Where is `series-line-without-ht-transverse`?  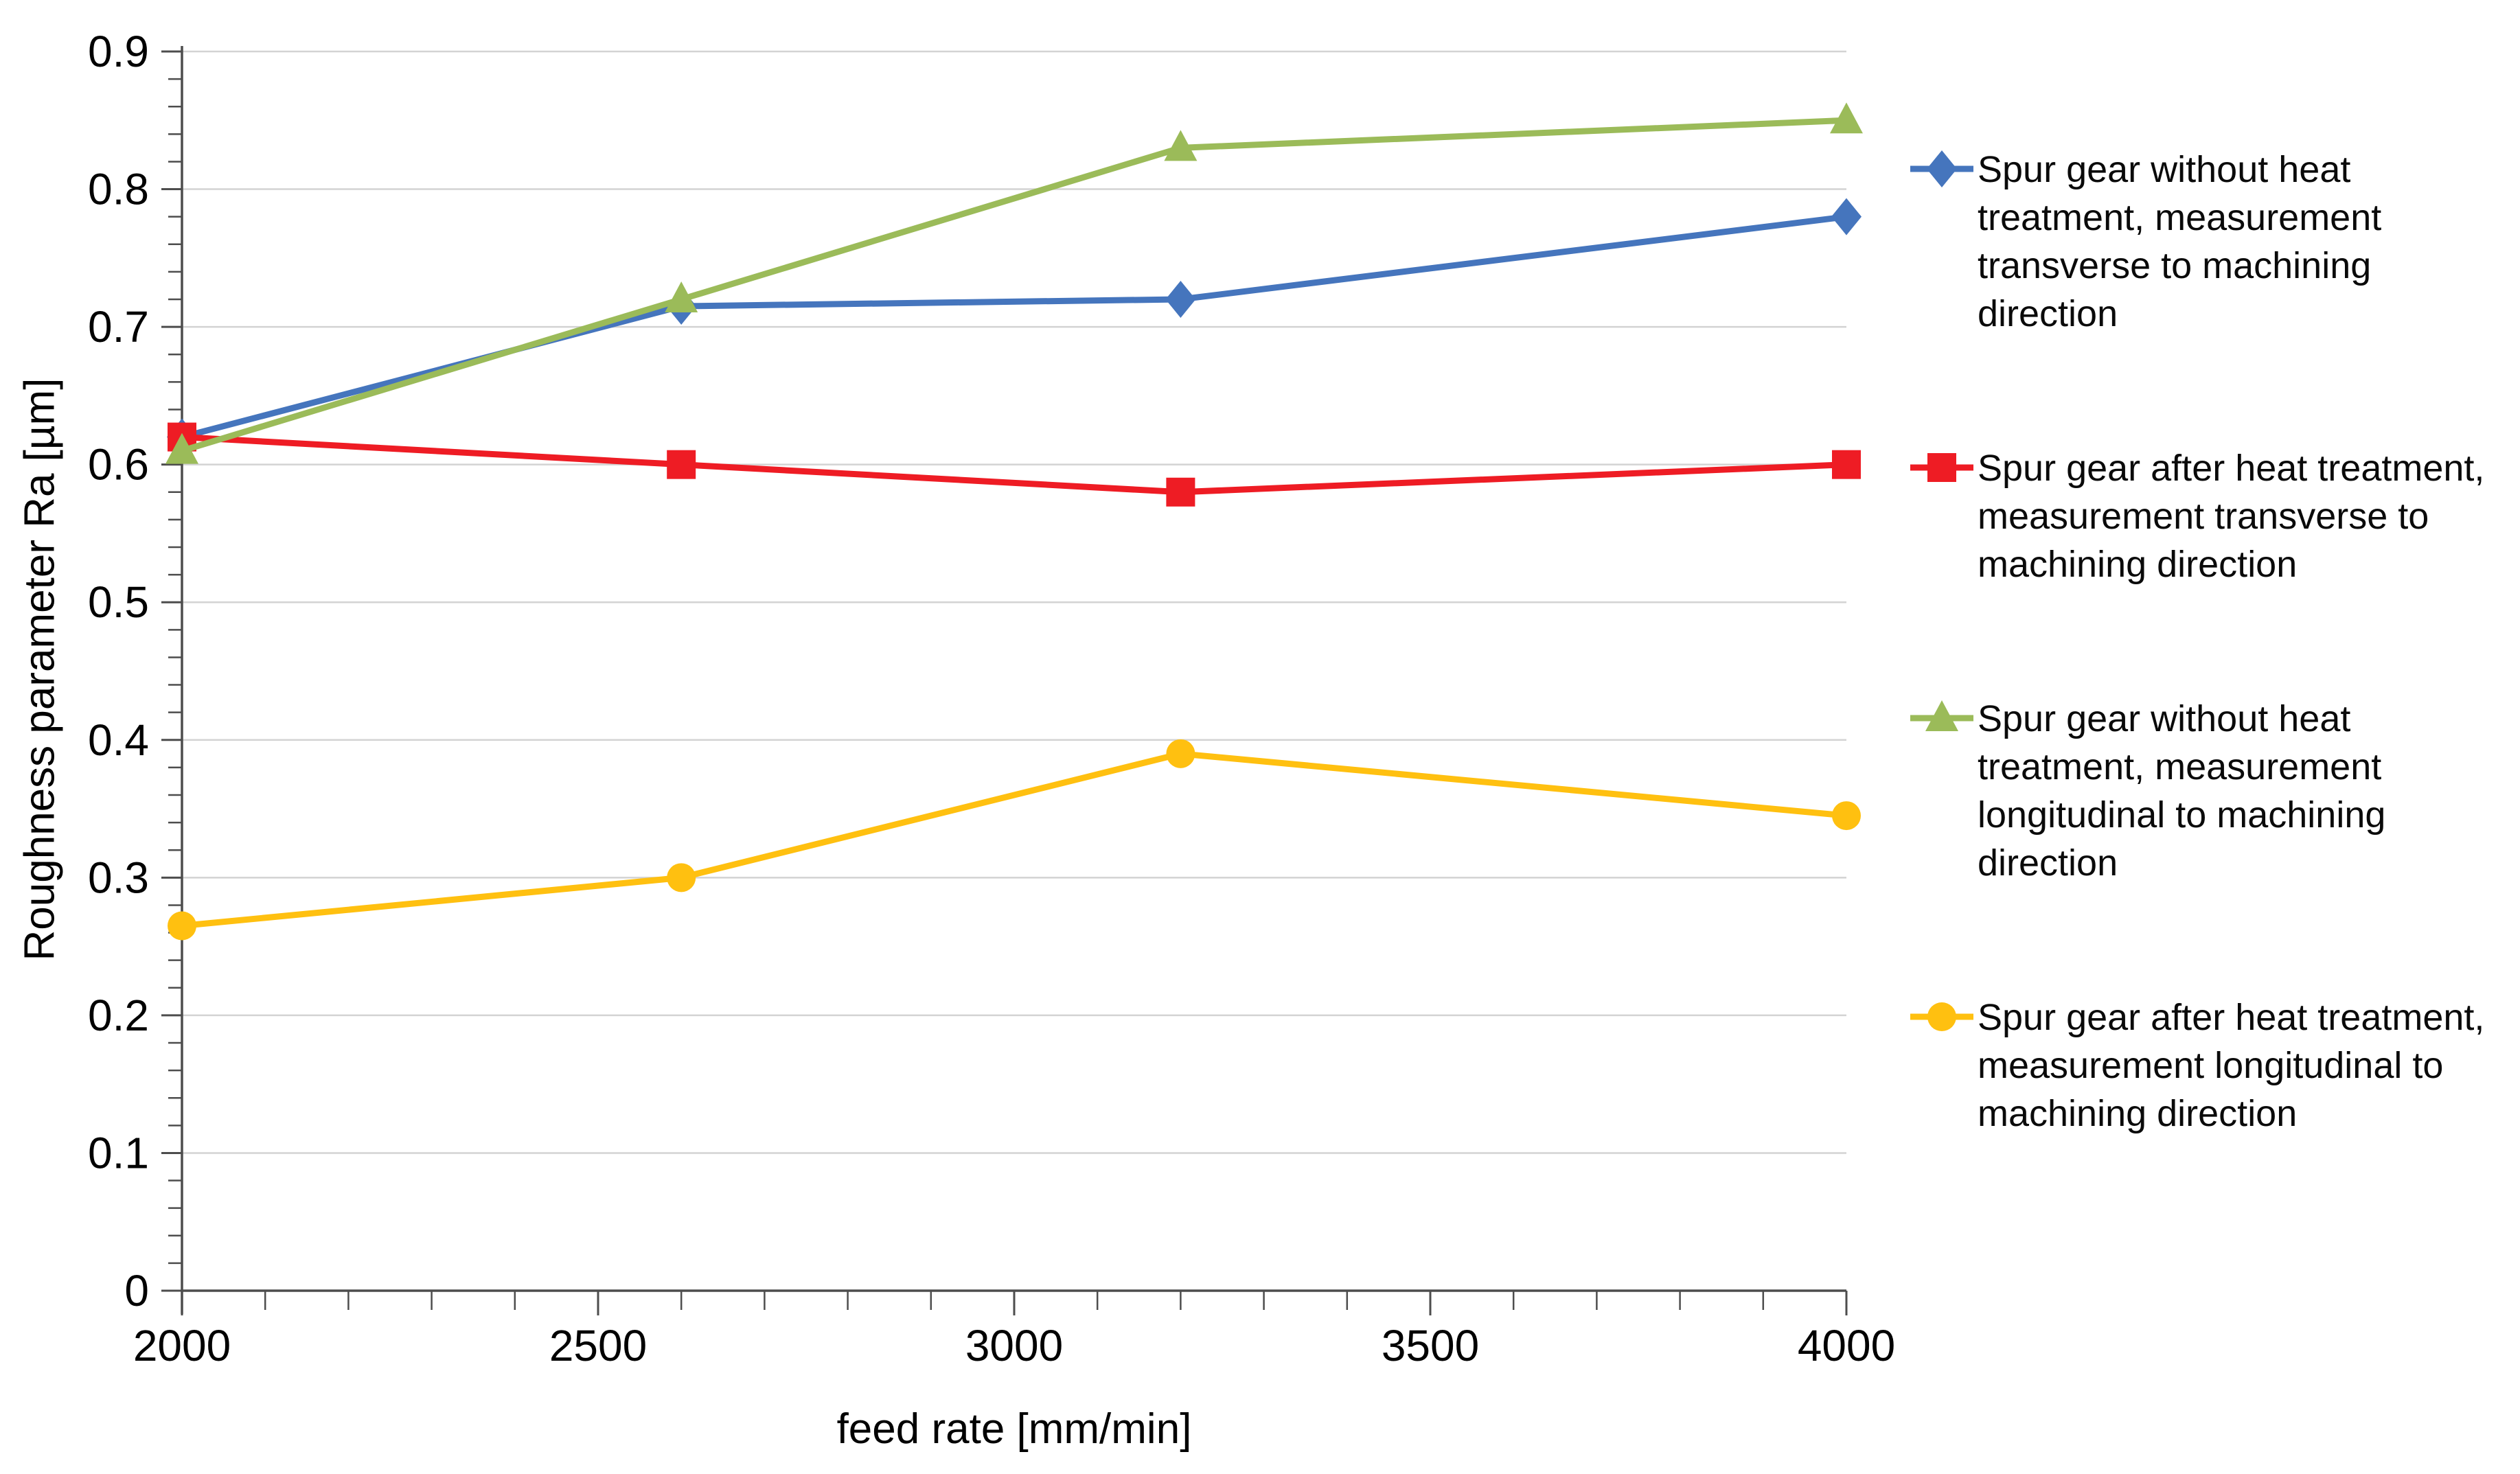
series-line-without-ht-transverse is located at coordinates (1015, 327).